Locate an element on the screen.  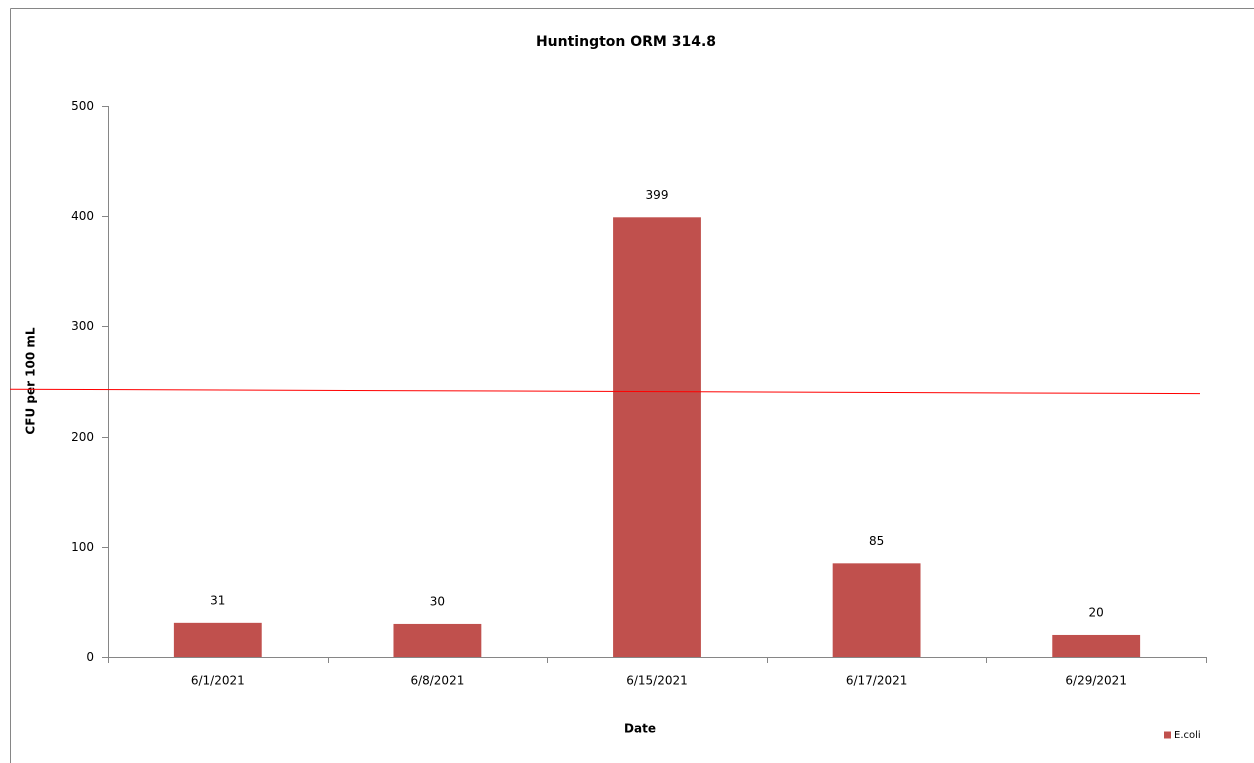
data-label: 31 is located at coordinates (217, 600).